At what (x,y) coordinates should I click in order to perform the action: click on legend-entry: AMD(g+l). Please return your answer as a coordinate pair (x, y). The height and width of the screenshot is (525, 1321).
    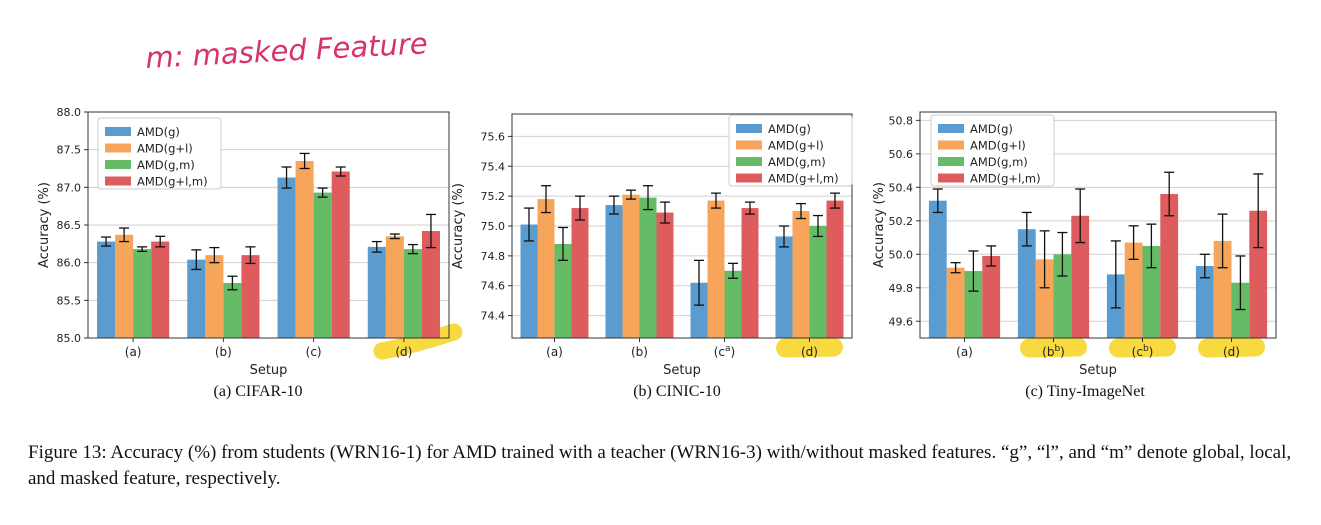
    Looking at the image, I should click on (998, 146).